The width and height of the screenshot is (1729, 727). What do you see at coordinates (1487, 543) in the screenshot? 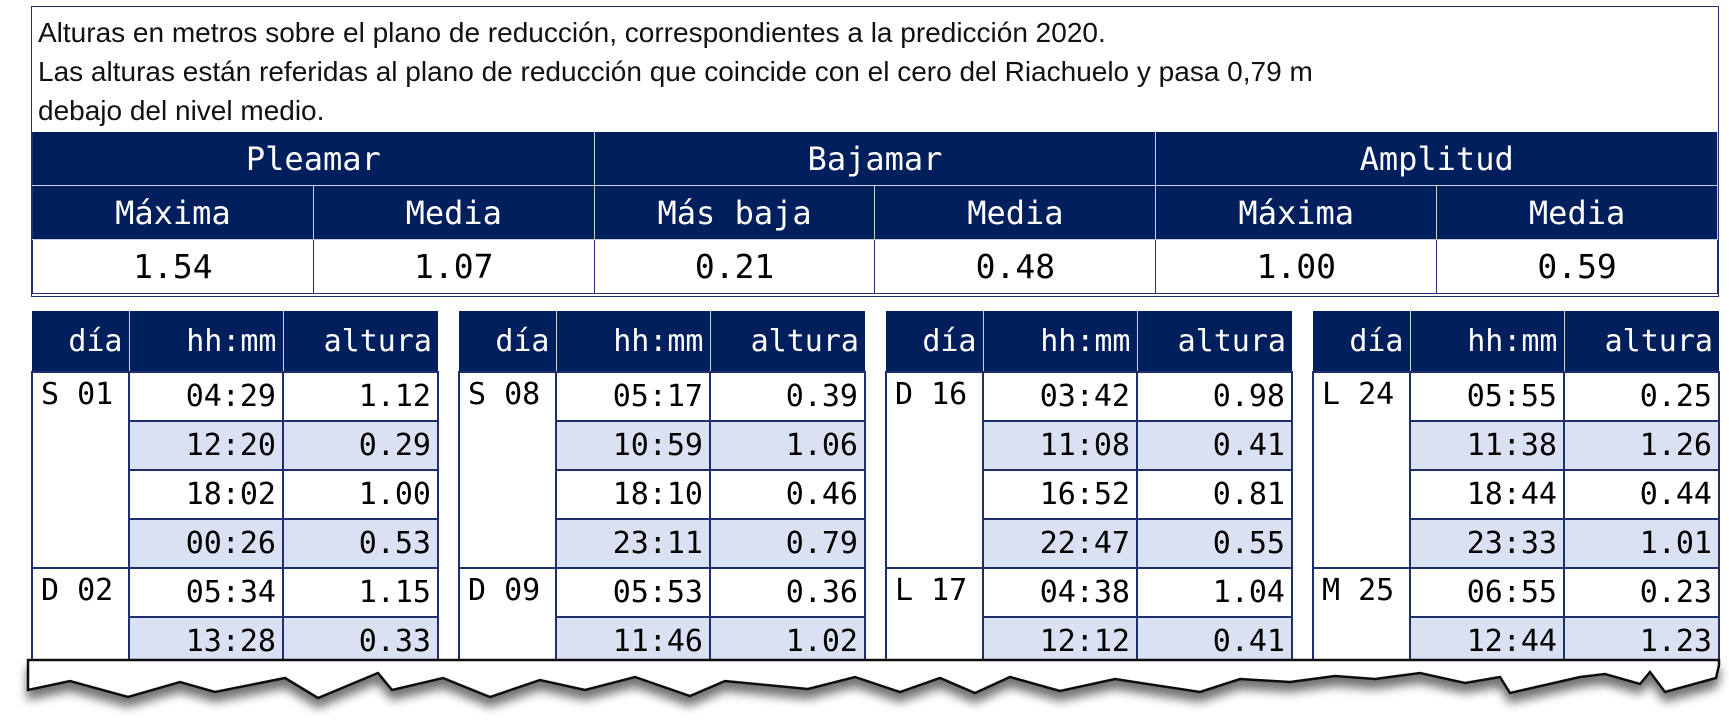
I see `time-cell: 23:33` at bounding box center [1487, 543].